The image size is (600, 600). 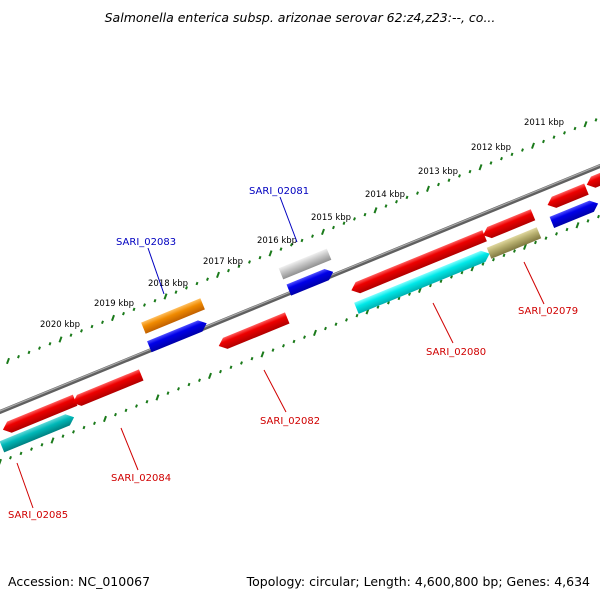 I want to click on cyan-feature, so click(x=423, y=281).